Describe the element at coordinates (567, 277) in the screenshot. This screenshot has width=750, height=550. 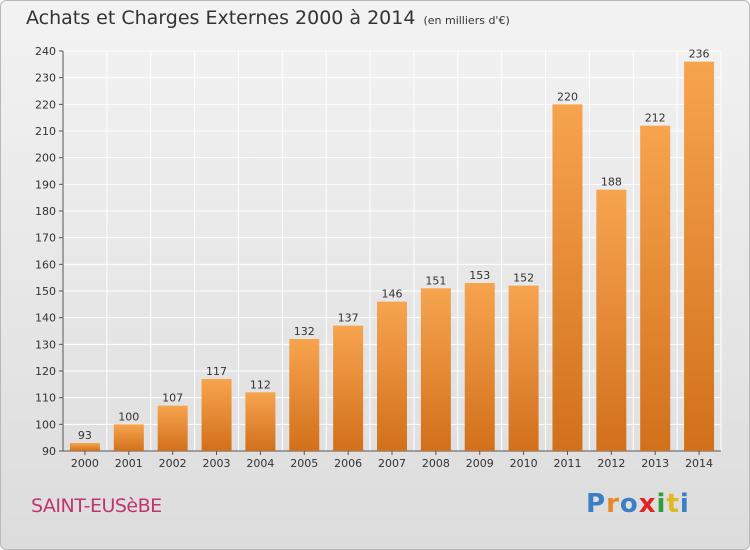
I see `bar-2011` at that location.